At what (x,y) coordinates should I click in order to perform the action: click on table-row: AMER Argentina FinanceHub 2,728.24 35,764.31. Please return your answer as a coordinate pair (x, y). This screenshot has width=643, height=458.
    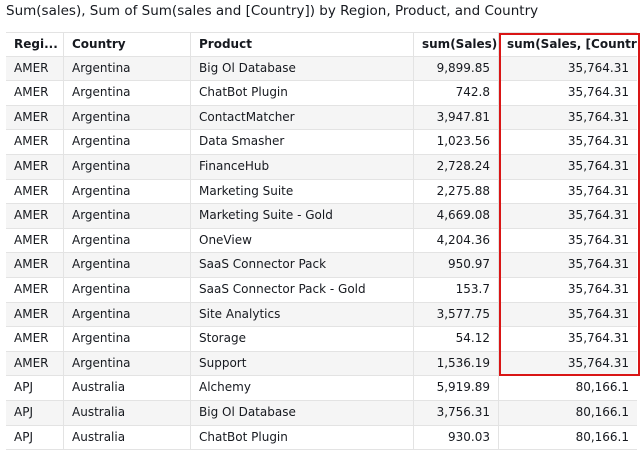
    Looking at the image, I should click on (321, 167).